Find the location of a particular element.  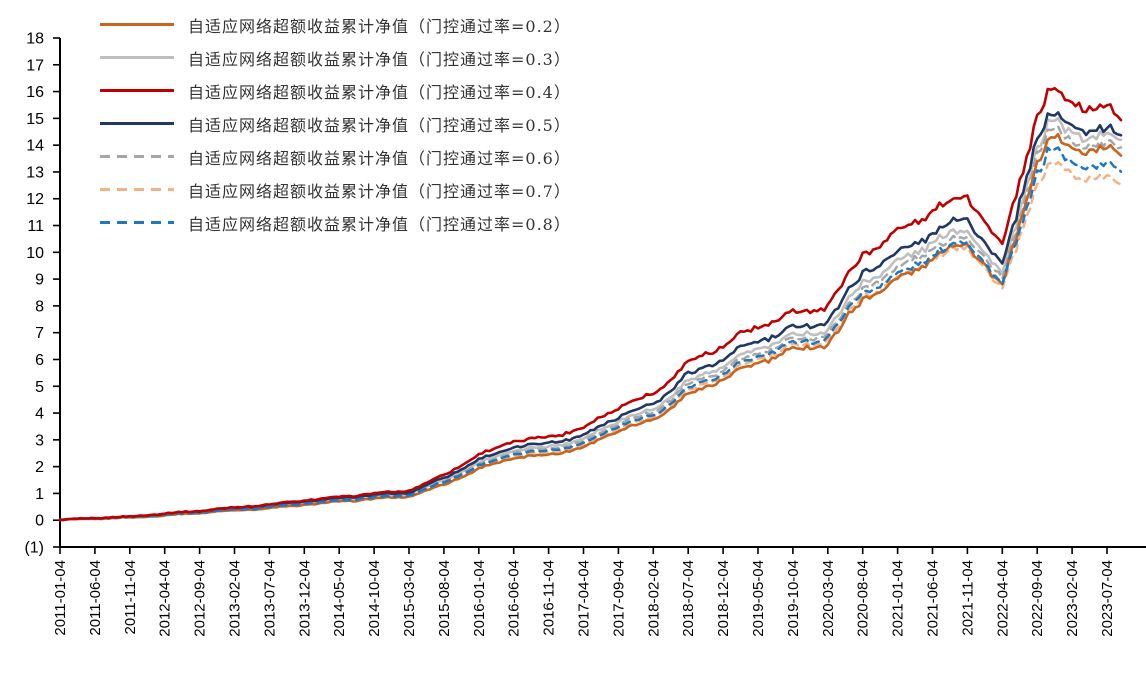

x-axis-tick-label: 2011-06-04 is located at coordinates (95, 598).